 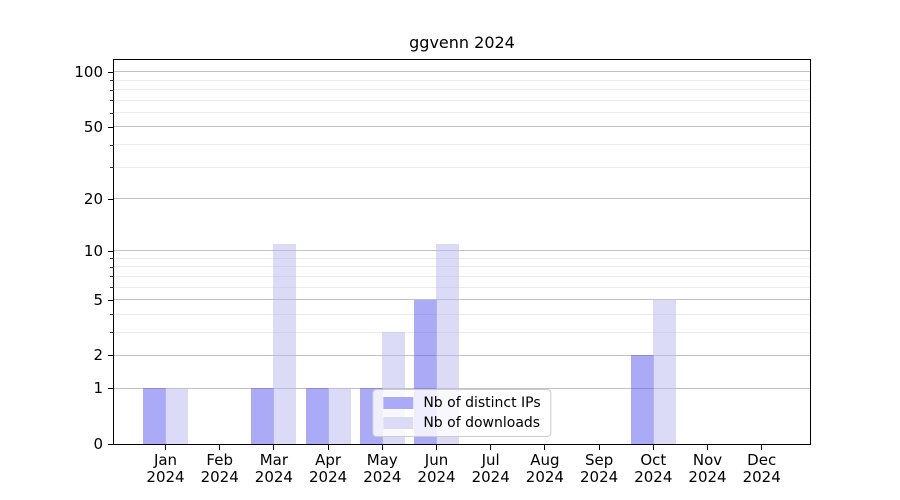 What do you see at coordinates (285, 343) in the screenshot?
I see `bar-downloads-mar` at bounding box center [285, 343].